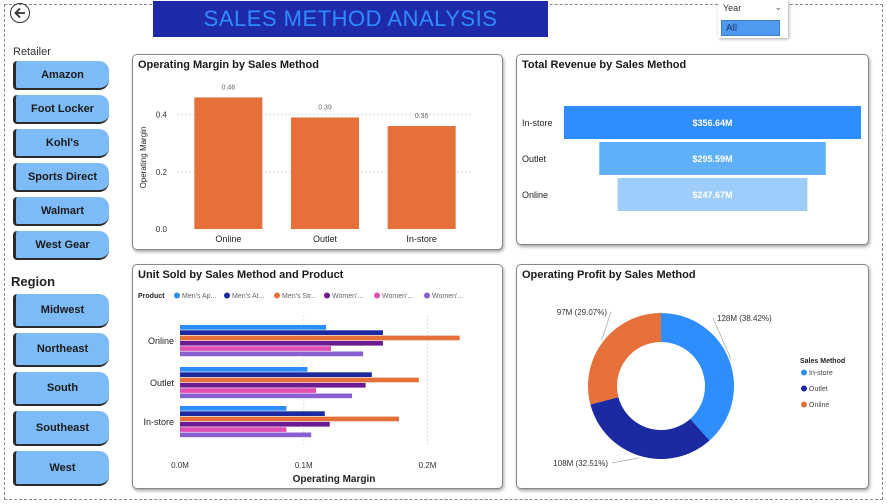 This screenshot has height=504, width=887. I want to click on retailer-button-walmart: Walmart, so click(61, 211).